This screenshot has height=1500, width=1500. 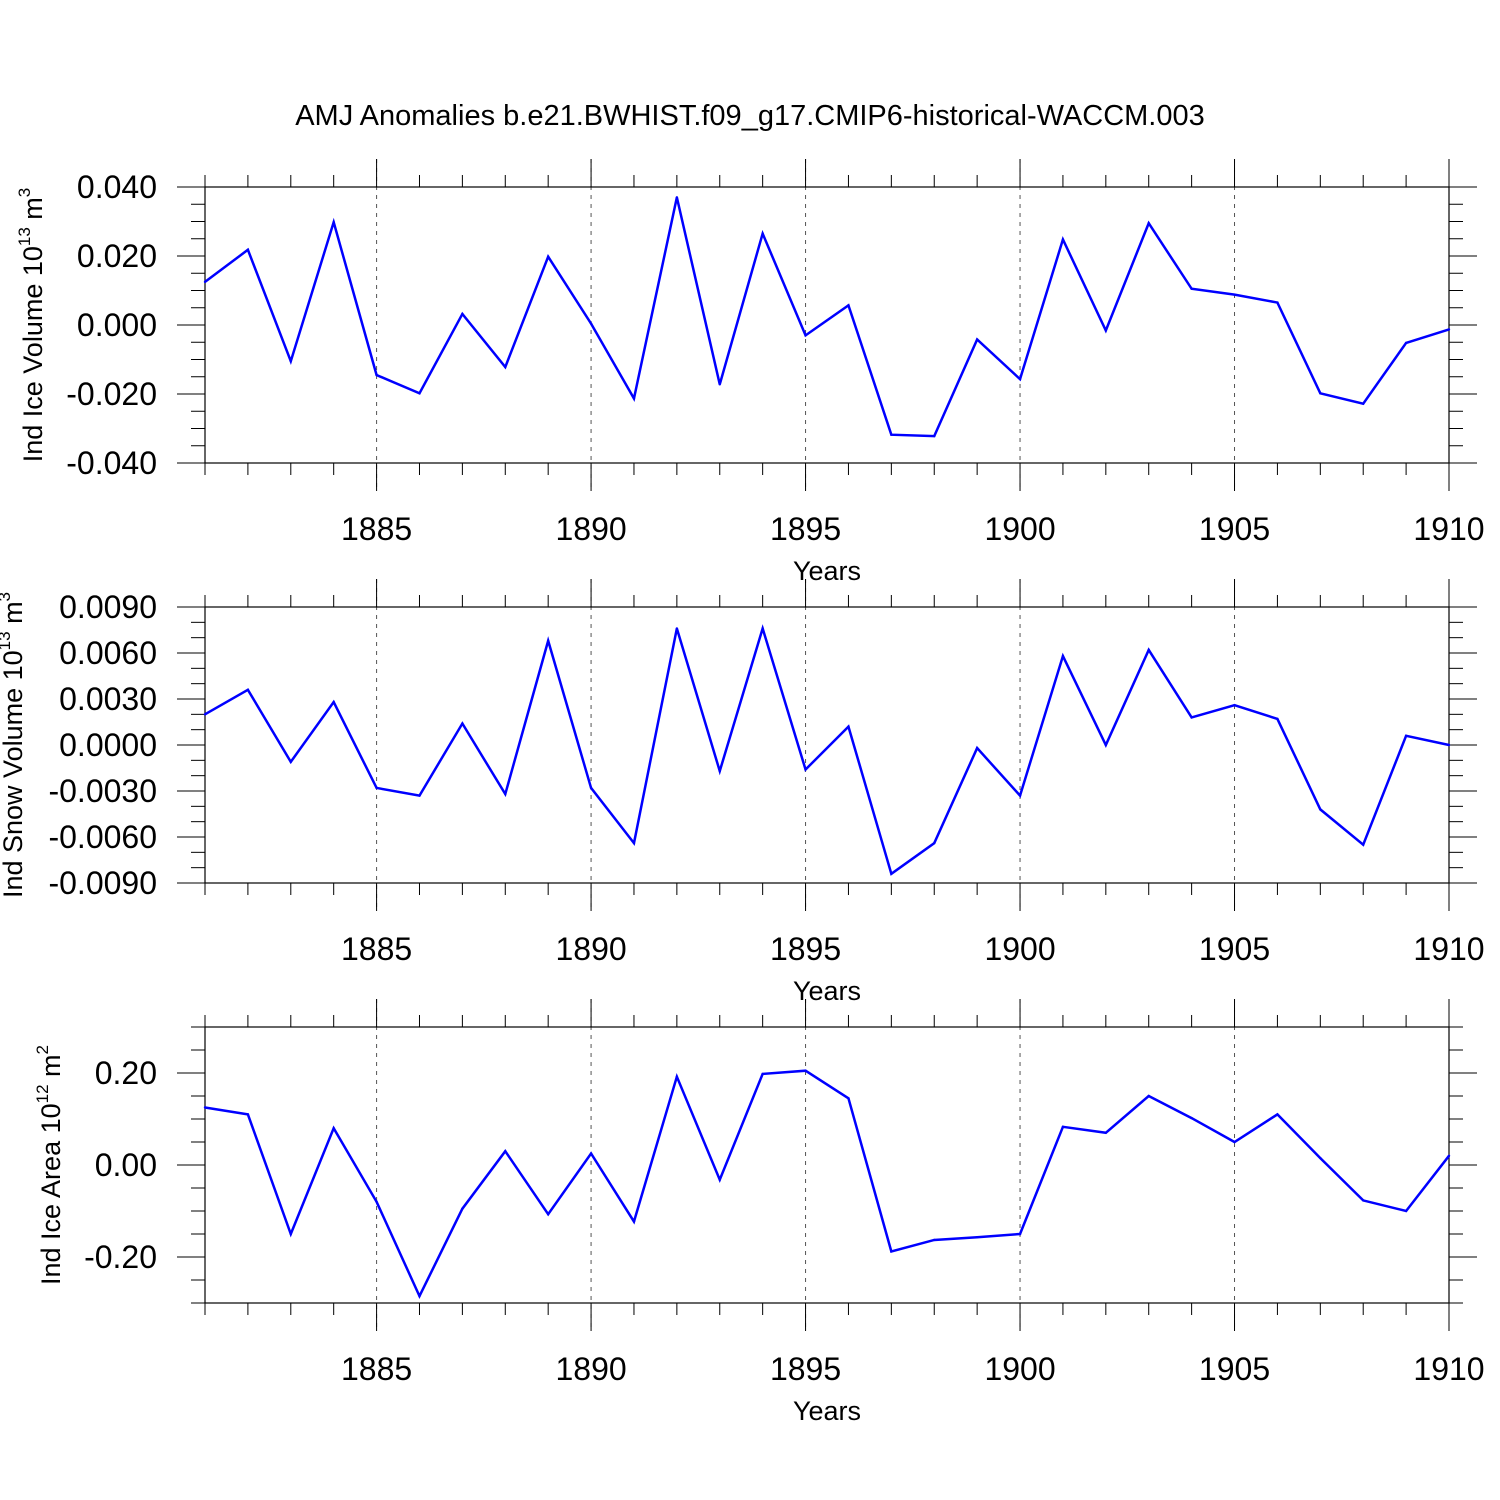 I want to click on snow-volume-y-tick-label: -0.0060, so click(x=102, y=837).